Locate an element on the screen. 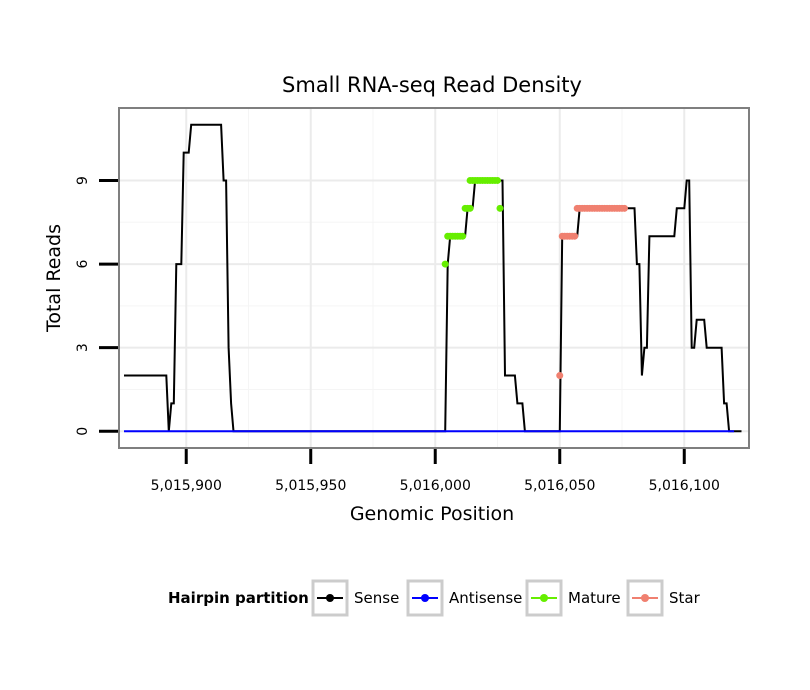  y-tick-label: 0 is located at coordinates (83, 431).